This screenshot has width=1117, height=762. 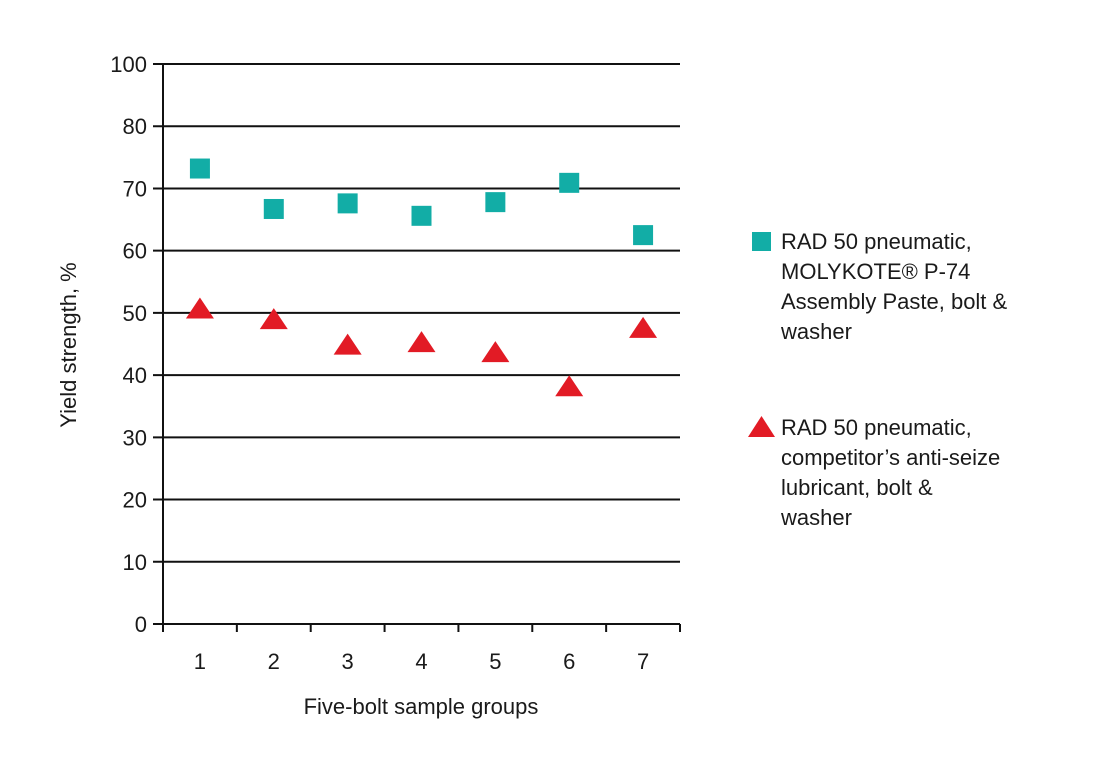 I want to click on y-tick-label: 10, so click(x=135, y=562).